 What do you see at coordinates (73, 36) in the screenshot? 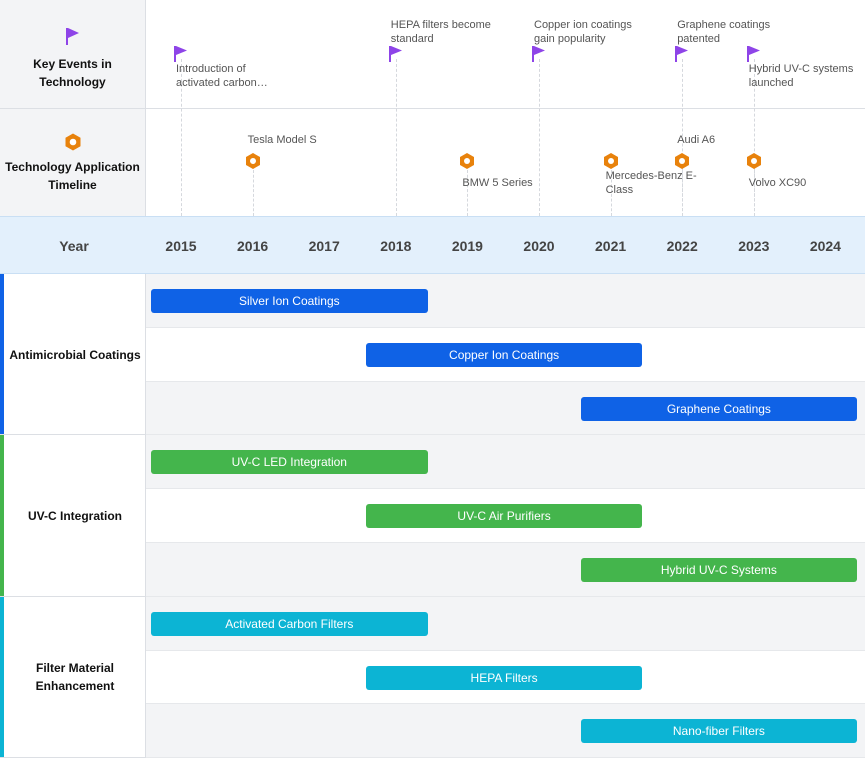
I see `flag-icon` at bounding box center [73, 36].